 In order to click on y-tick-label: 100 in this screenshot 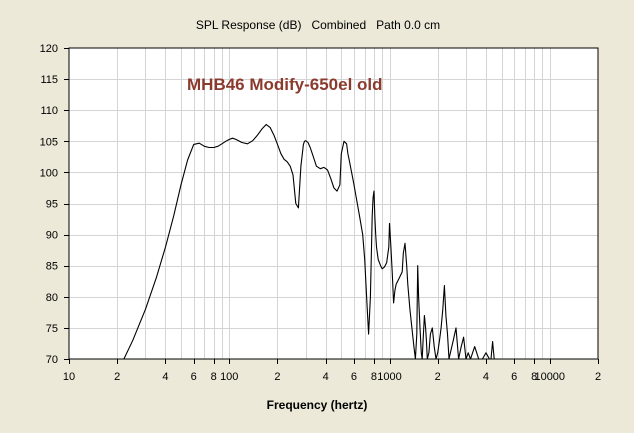, I will do `click(49, 173)`.